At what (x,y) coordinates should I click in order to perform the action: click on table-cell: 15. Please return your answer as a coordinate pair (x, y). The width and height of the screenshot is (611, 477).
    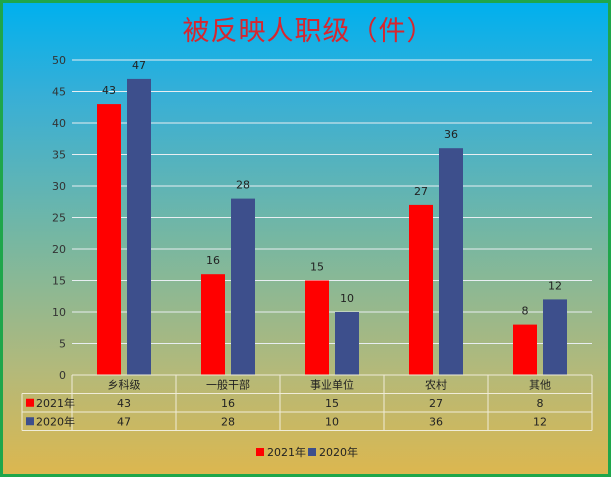
    Looking at the image, I should click on (332, 403).